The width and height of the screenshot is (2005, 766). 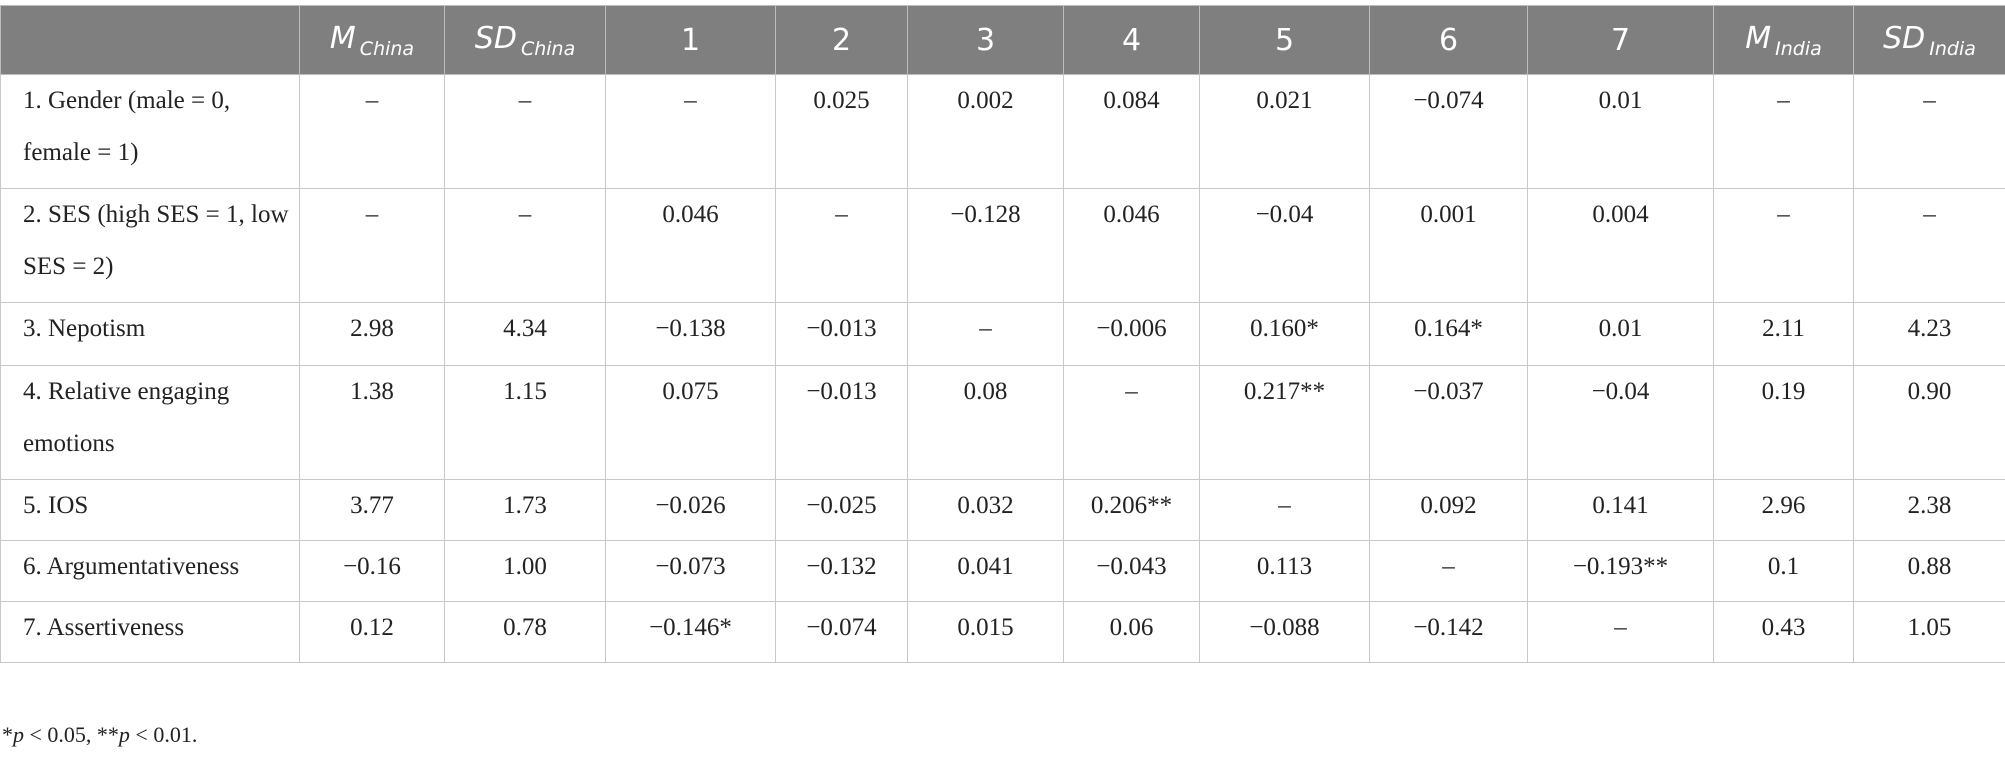 I want to click on header-cell: 7, so click(x=1620, y=40).